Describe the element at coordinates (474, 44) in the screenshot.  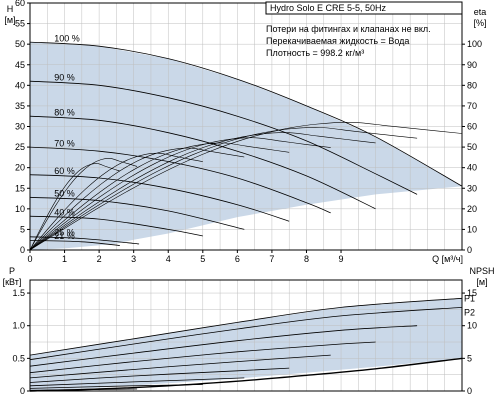
I see `head-right-tick-label: 100` at that location.